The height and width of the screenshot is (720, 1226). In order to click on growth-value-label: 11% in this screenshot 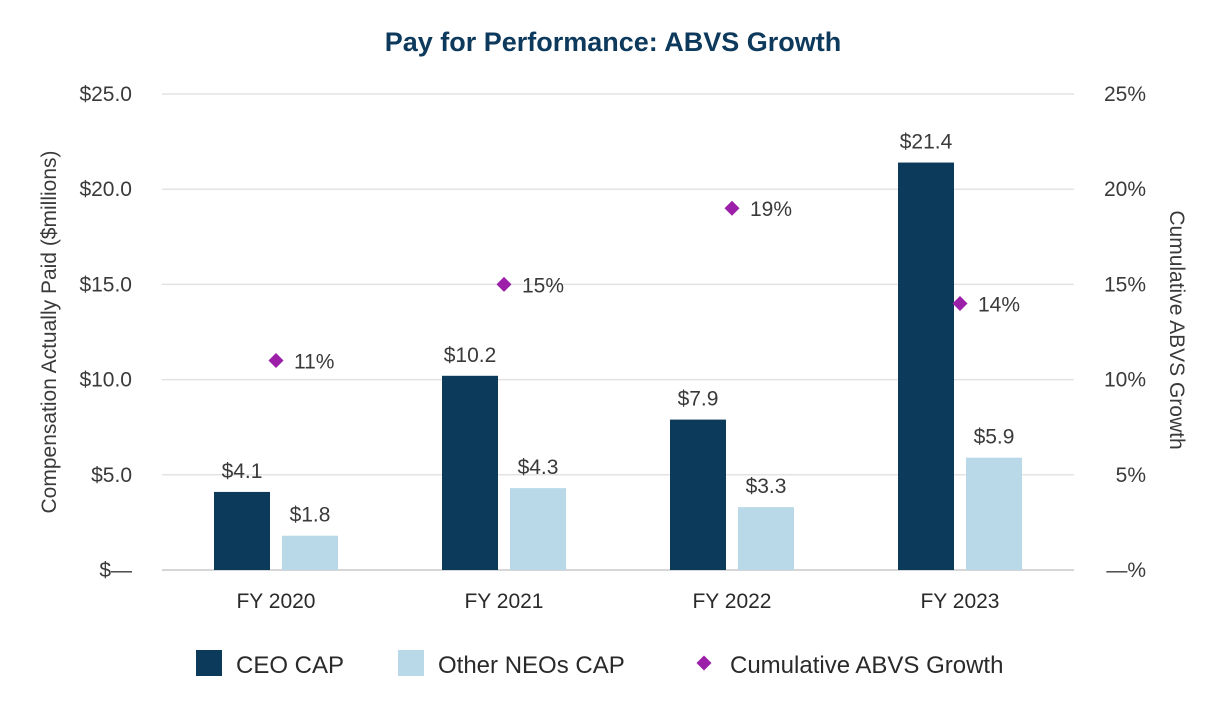, I will do `click(314, 362)`.